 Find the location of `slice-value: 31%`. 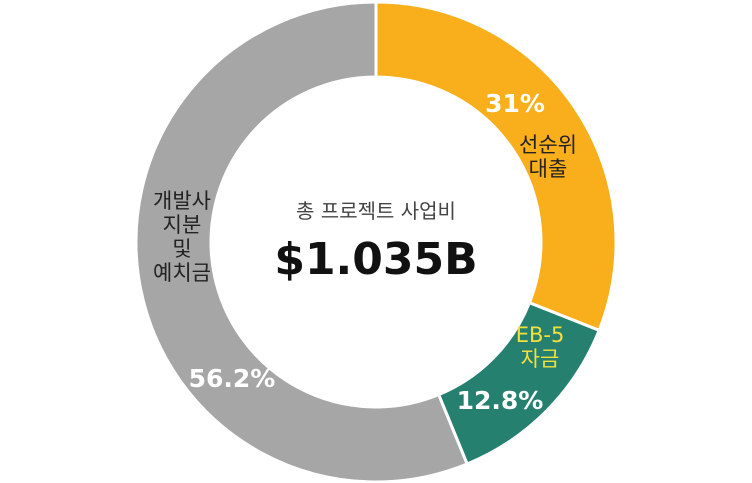

slice-value: 31% is located at coordinates (515, 103).